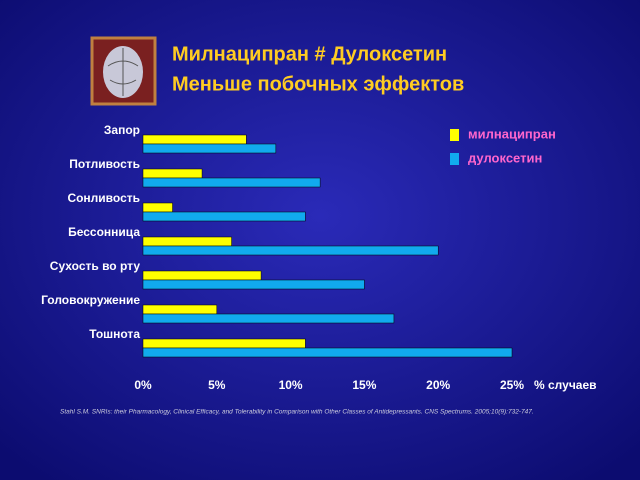 This screenshot has height=480, width=640. What do you see at coordinates (95, 266) in the screenshot?
I see `y-tick-label: Сухость во рту` at bounding box center [95, 266].